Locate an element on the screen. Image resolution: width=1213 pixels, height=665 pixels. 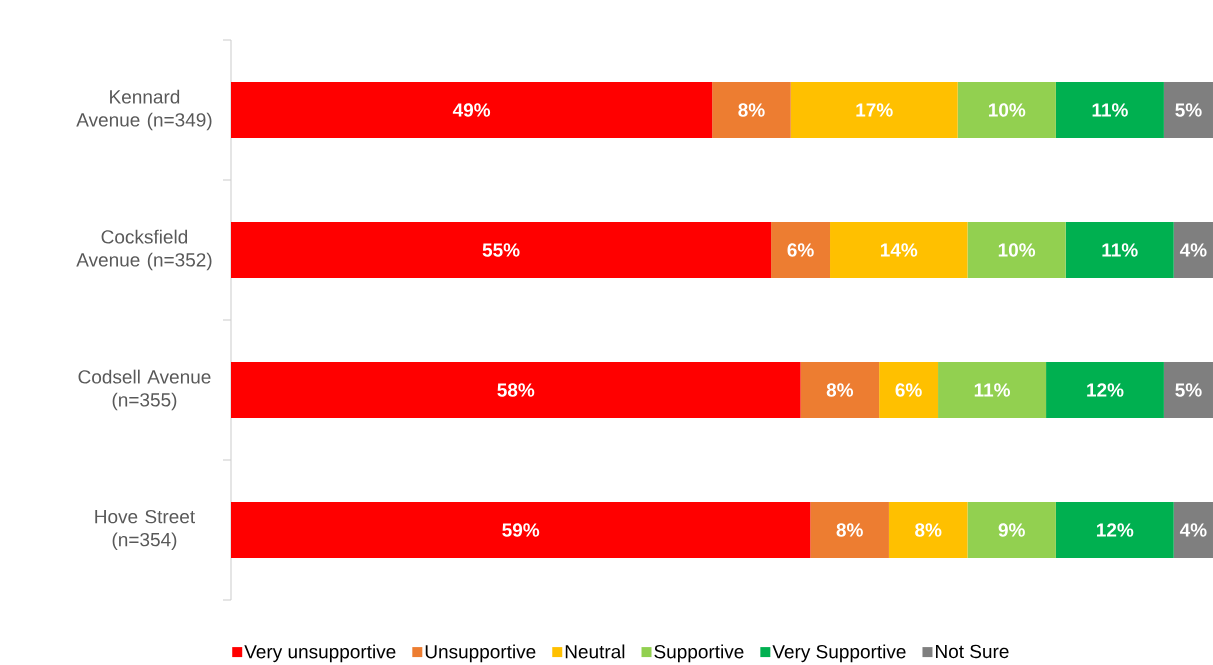
y-tick-label: Hove Street (n=354) is located at coordinates (145, 530).